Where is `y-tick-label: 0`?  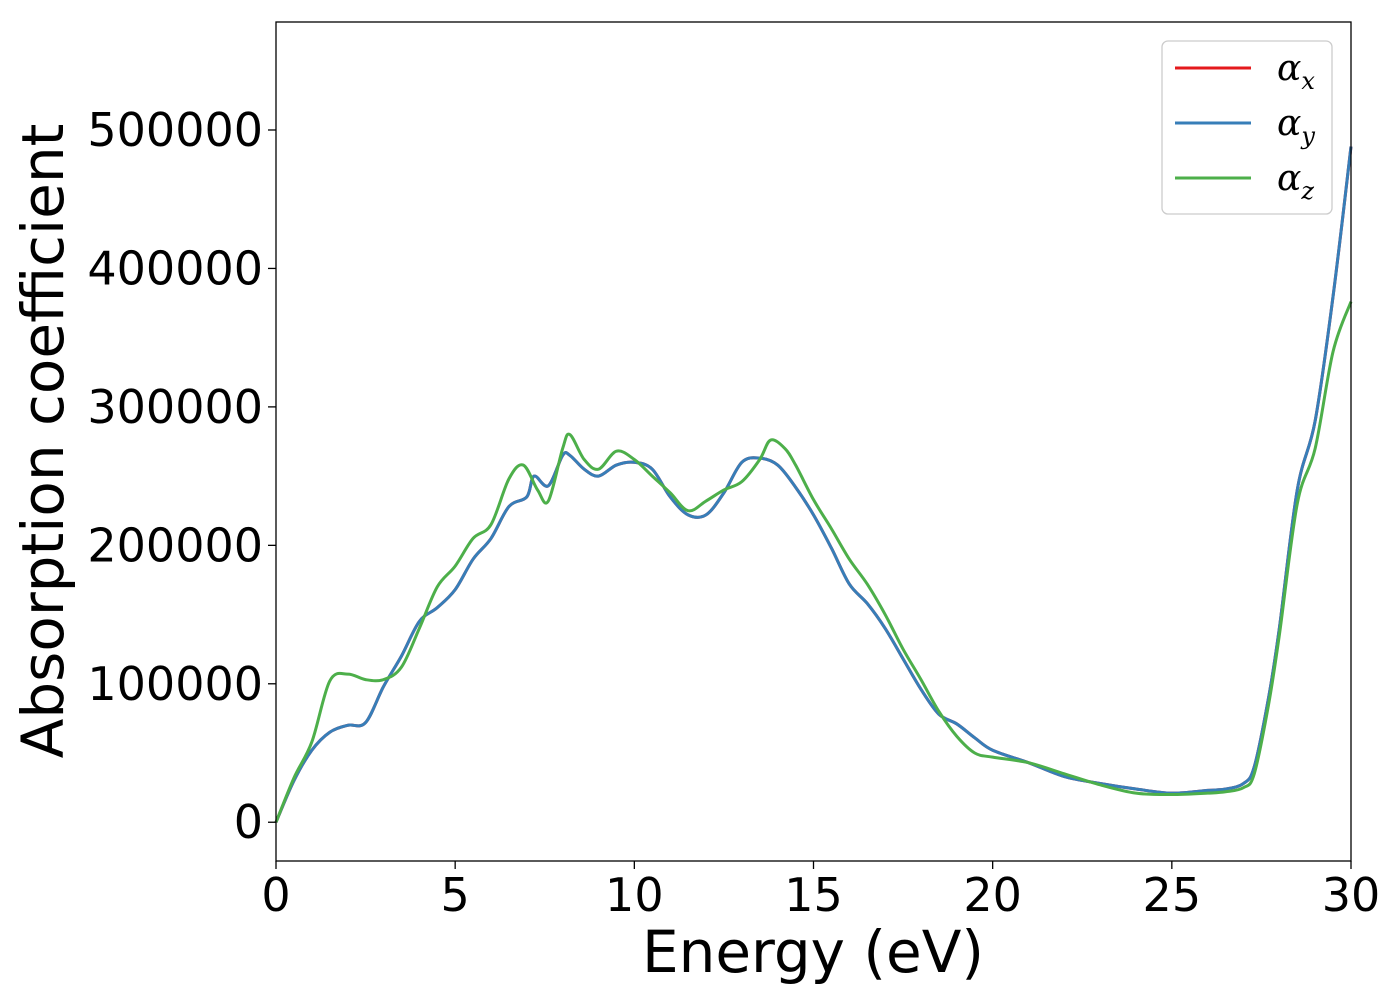 y-tick-label: 0 is located at coordinates (248, 822).